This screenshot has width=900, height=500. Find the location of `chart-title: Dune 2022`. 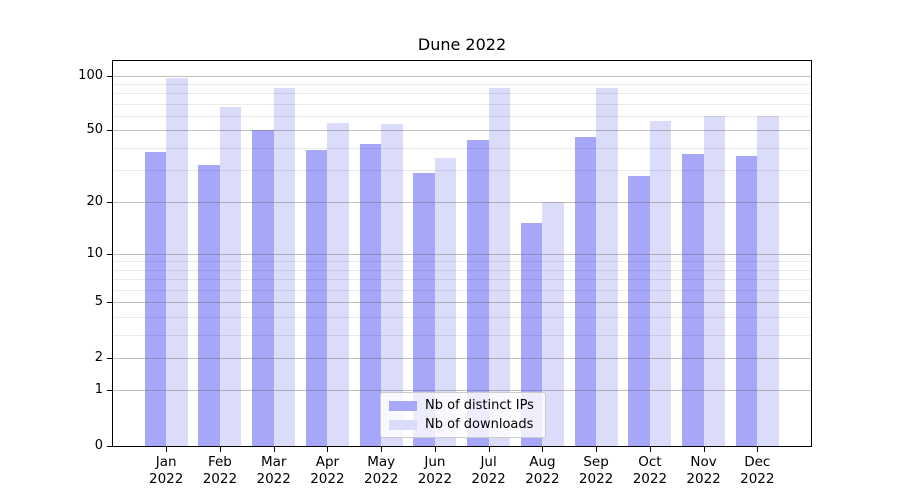

chart-title: Dune 2022 is located at coordinates (462, 44).